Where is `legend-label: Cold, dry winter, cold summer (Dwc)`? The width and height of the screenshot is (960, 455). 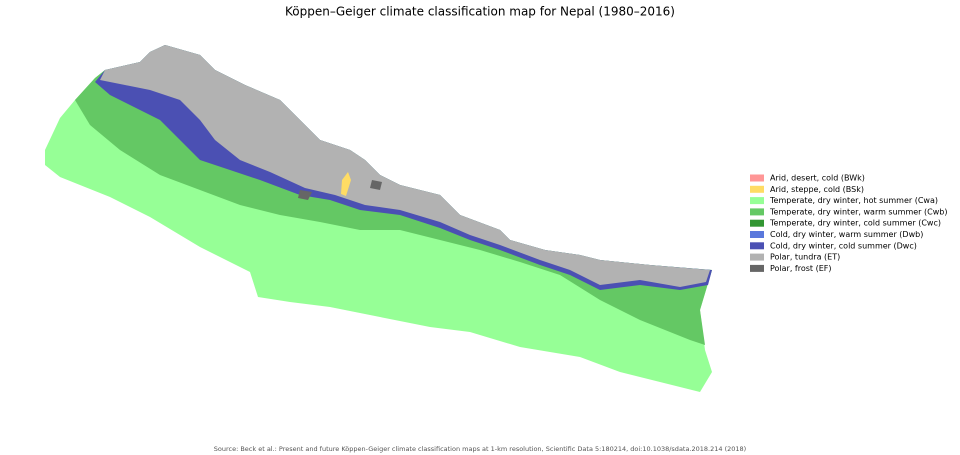
legend-label: Cold, dry winter, cold summer (Dwc) is located at coordinates (843, 245).